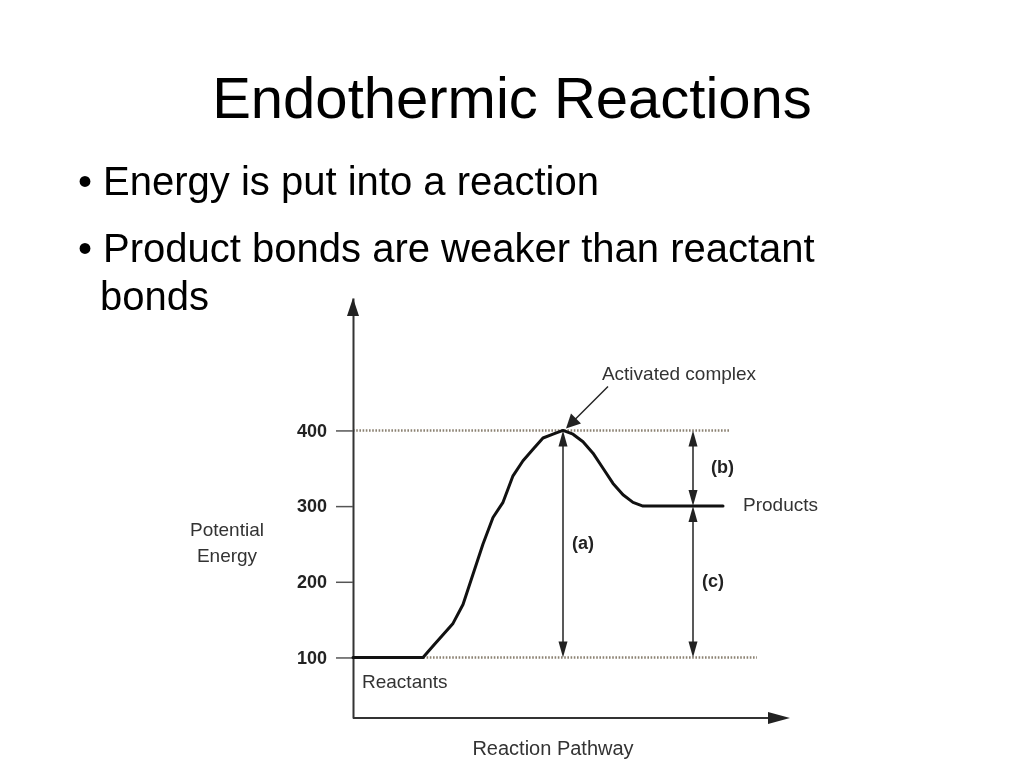 The height and width of the screenshot is (768, 1024). What do you see at coordinates (311, 506) in the screenshot?
I see `y-tick-label: 300` at bounding box center [311, 506].